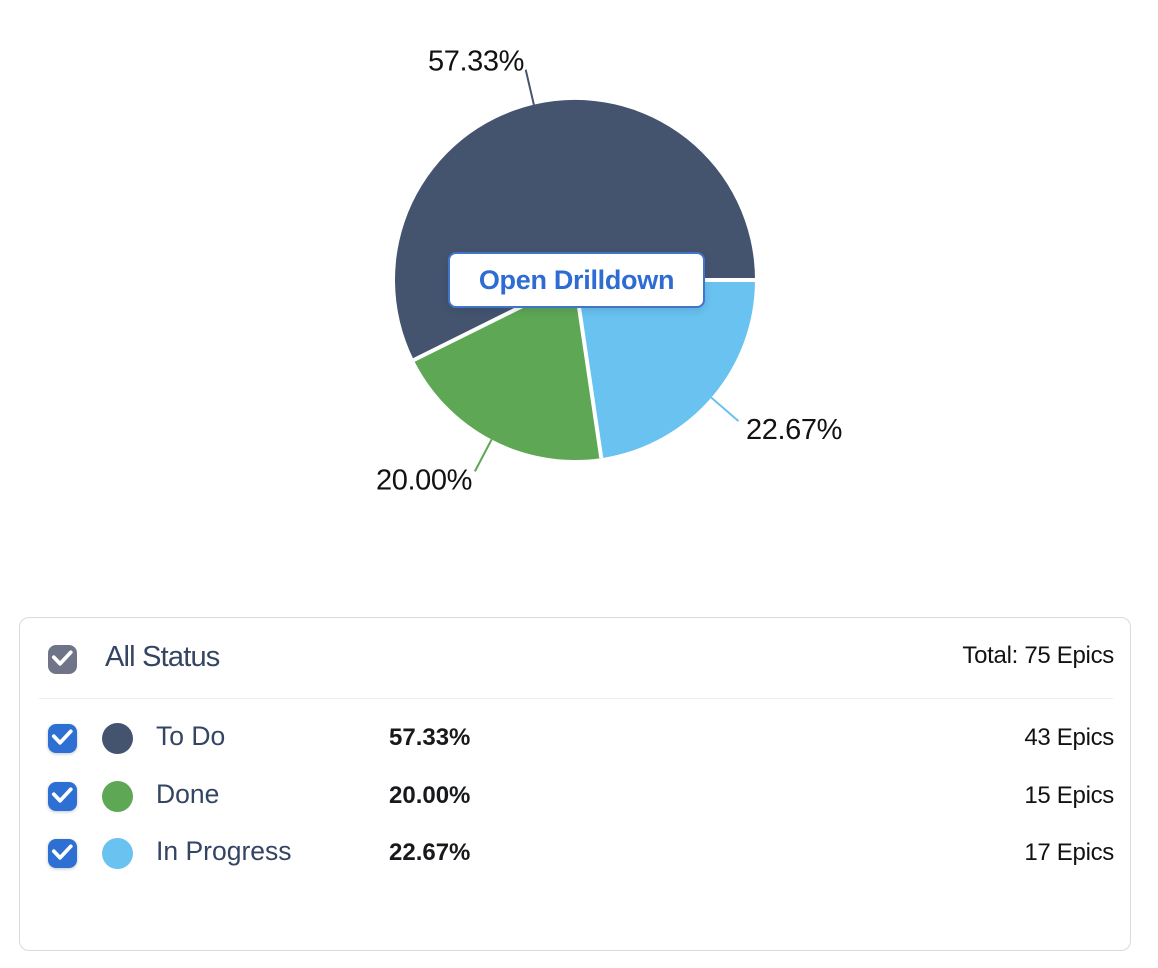  I want to click on svg-text: 20.00%, so click(424, 481).